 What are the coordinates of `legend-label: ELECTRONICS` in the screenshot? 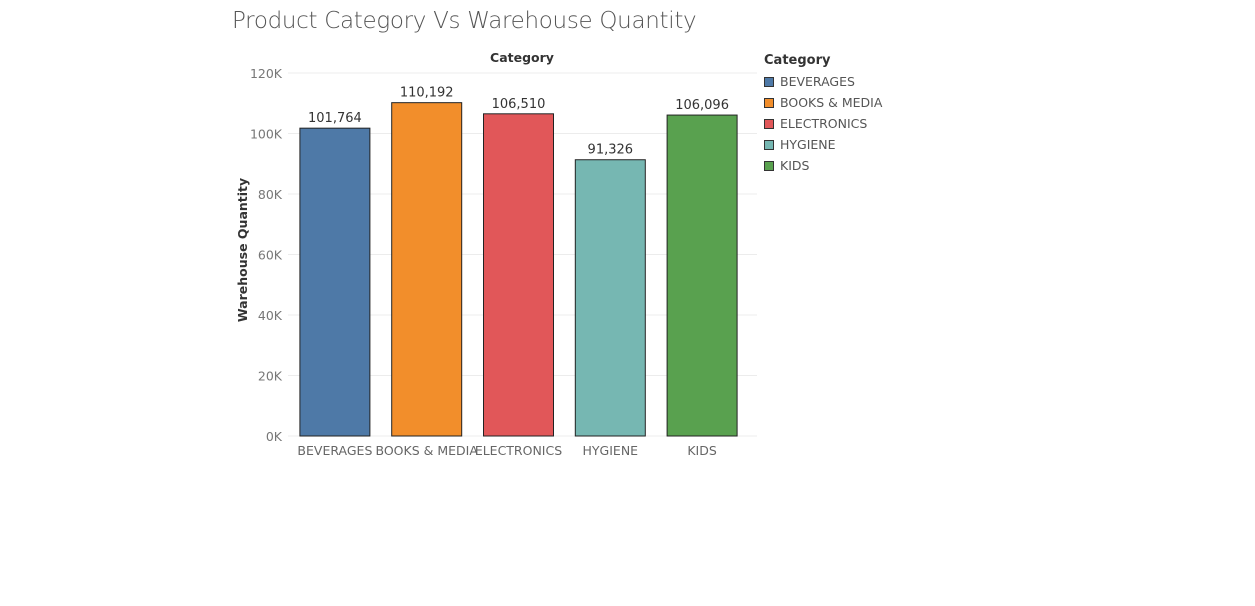 It's located at (824, 123).